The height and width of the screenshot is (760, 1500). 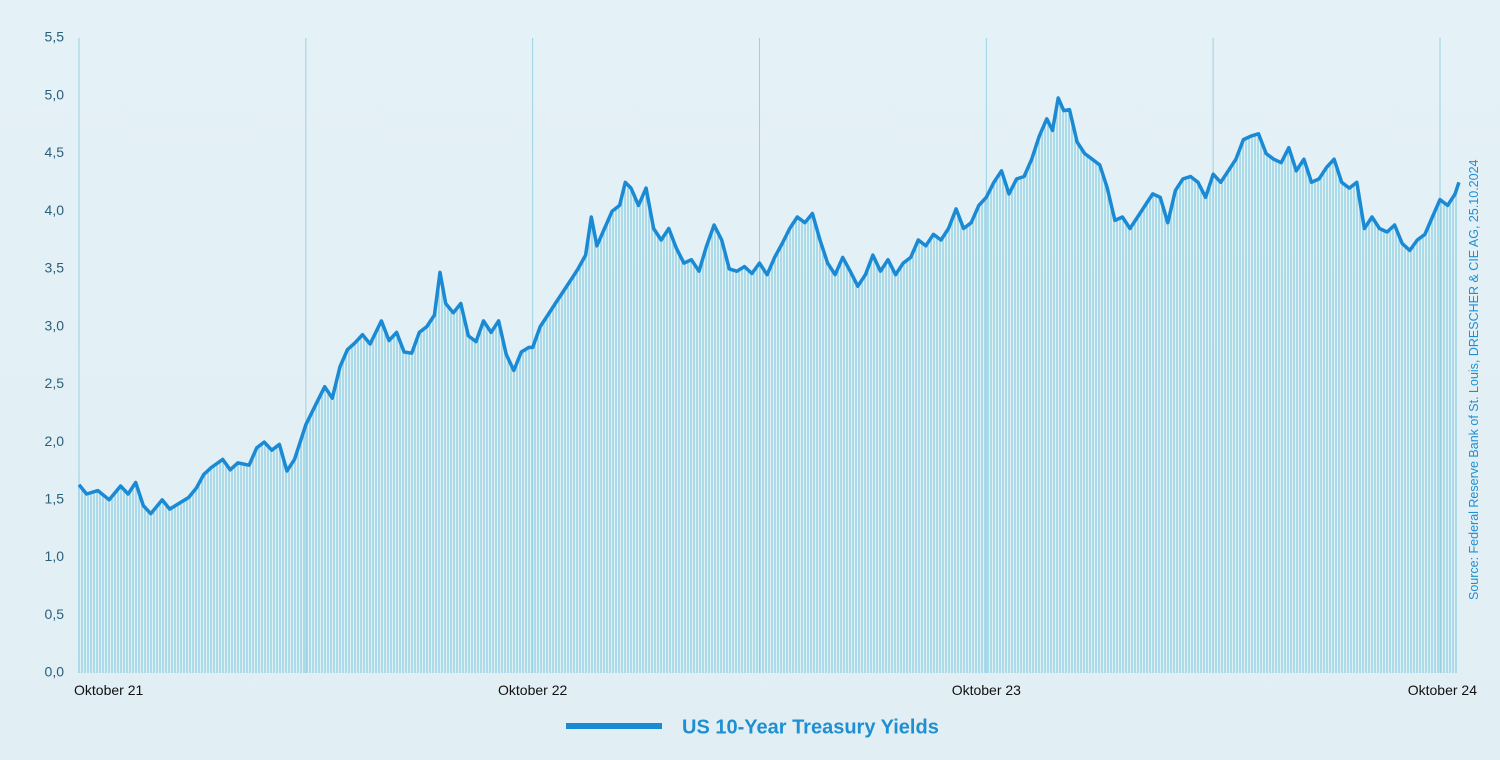 What do you see at coordinates (55, 37) in the screenshot?
I see `y-tick-label: 5,5` at bounding box center [55, 37].